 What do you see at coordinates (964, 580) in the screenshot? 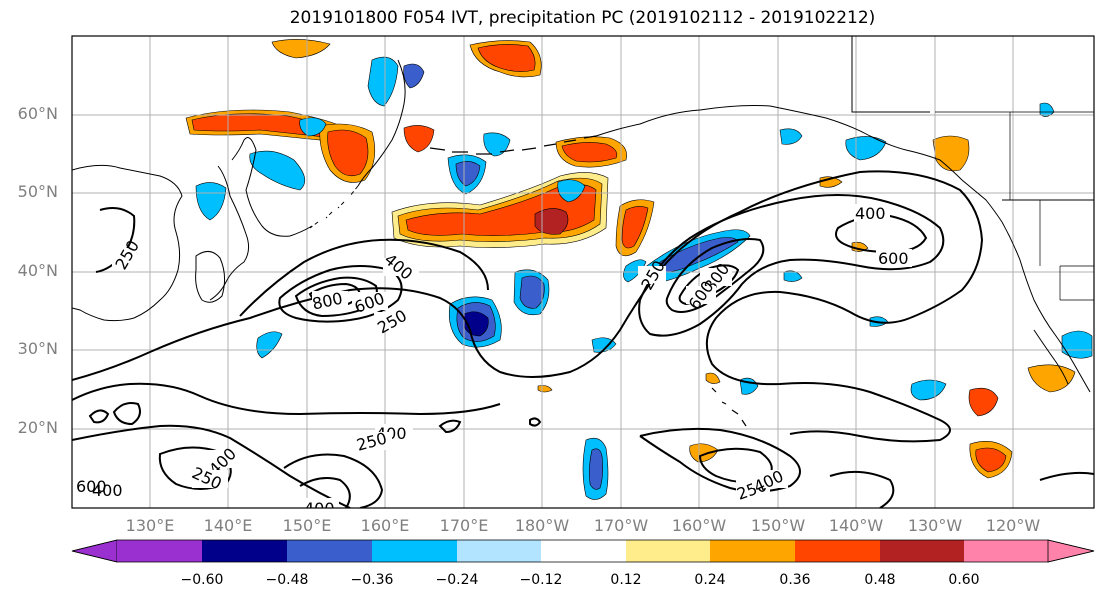
I see `colorbar-tick-label: 0.60` at bounding box center [964, 580].